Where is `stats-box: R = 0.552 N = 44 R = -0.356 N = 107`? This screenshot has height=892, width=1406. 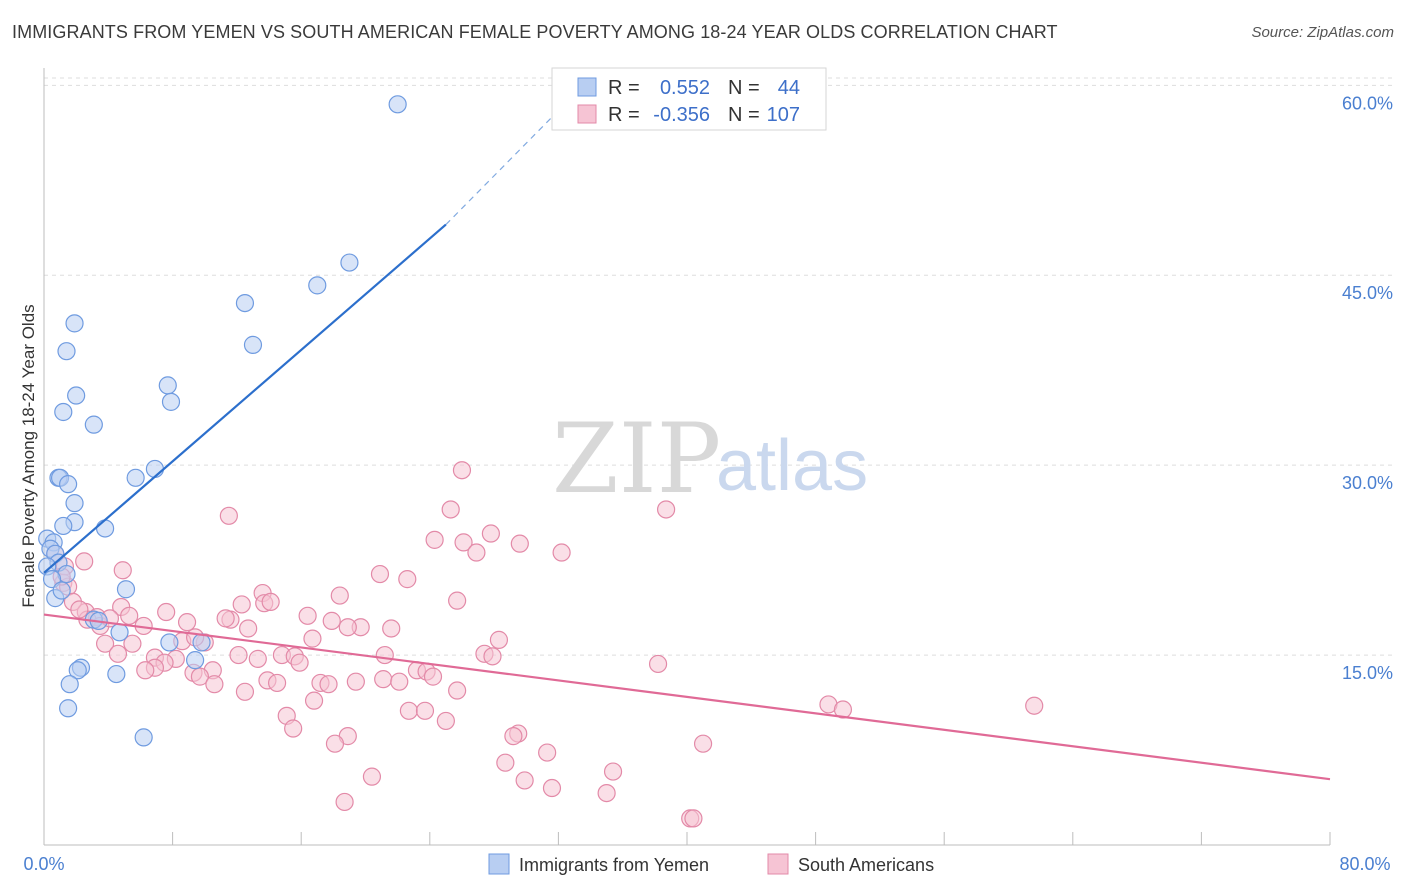
stats-box: R = 0.552 N = 44 R = -0.356 N = 107 is located at coordinates (689, 99).